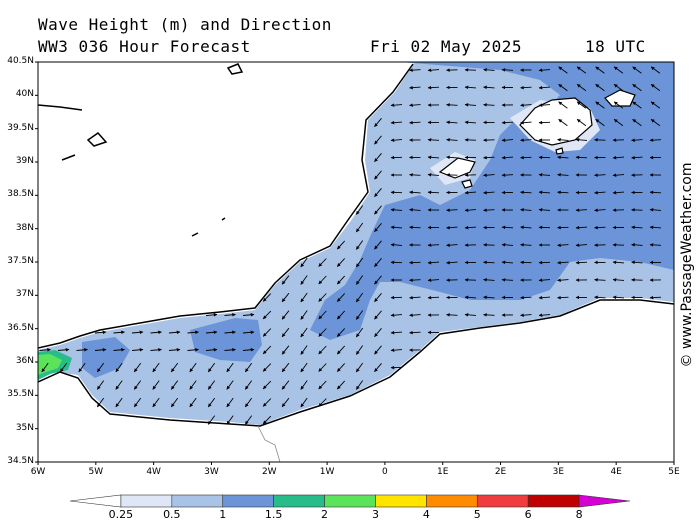  What do you see at coordinates (20, 194) in the screenshot?
I see `latitude-label: 38.5N` at bounding box center [20, 194].